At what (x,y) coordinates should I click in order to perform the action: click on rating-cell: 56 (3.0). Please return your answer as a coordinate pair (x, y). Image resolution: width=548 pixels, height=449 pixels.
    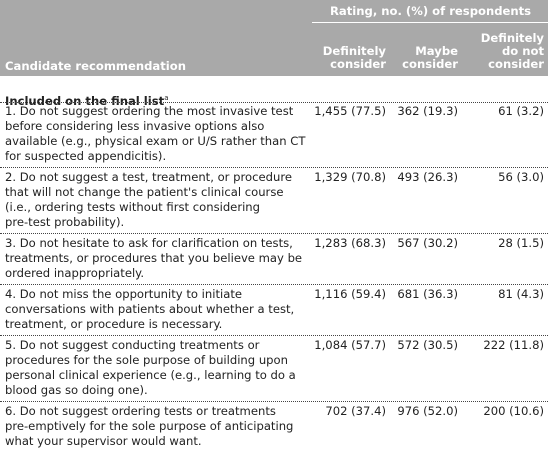
    Looking at the image, I should click on (521, 177).